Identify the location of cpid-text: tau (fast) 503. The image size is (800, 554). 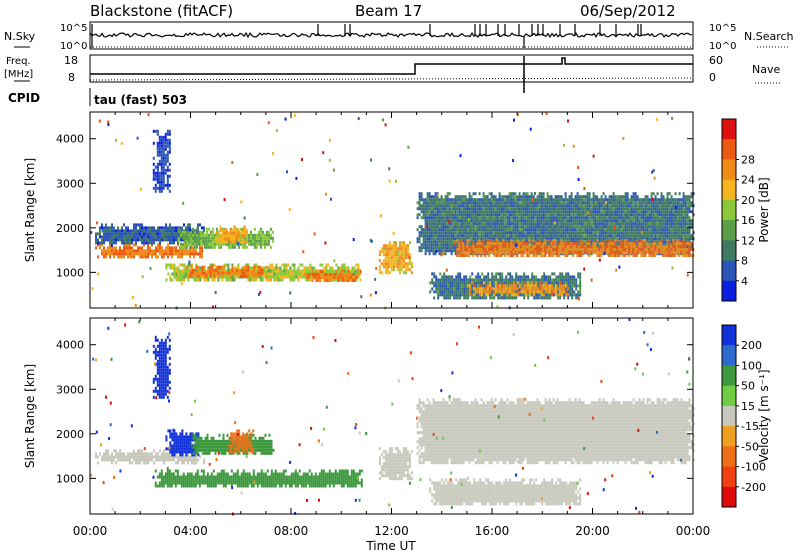
(140, 100).